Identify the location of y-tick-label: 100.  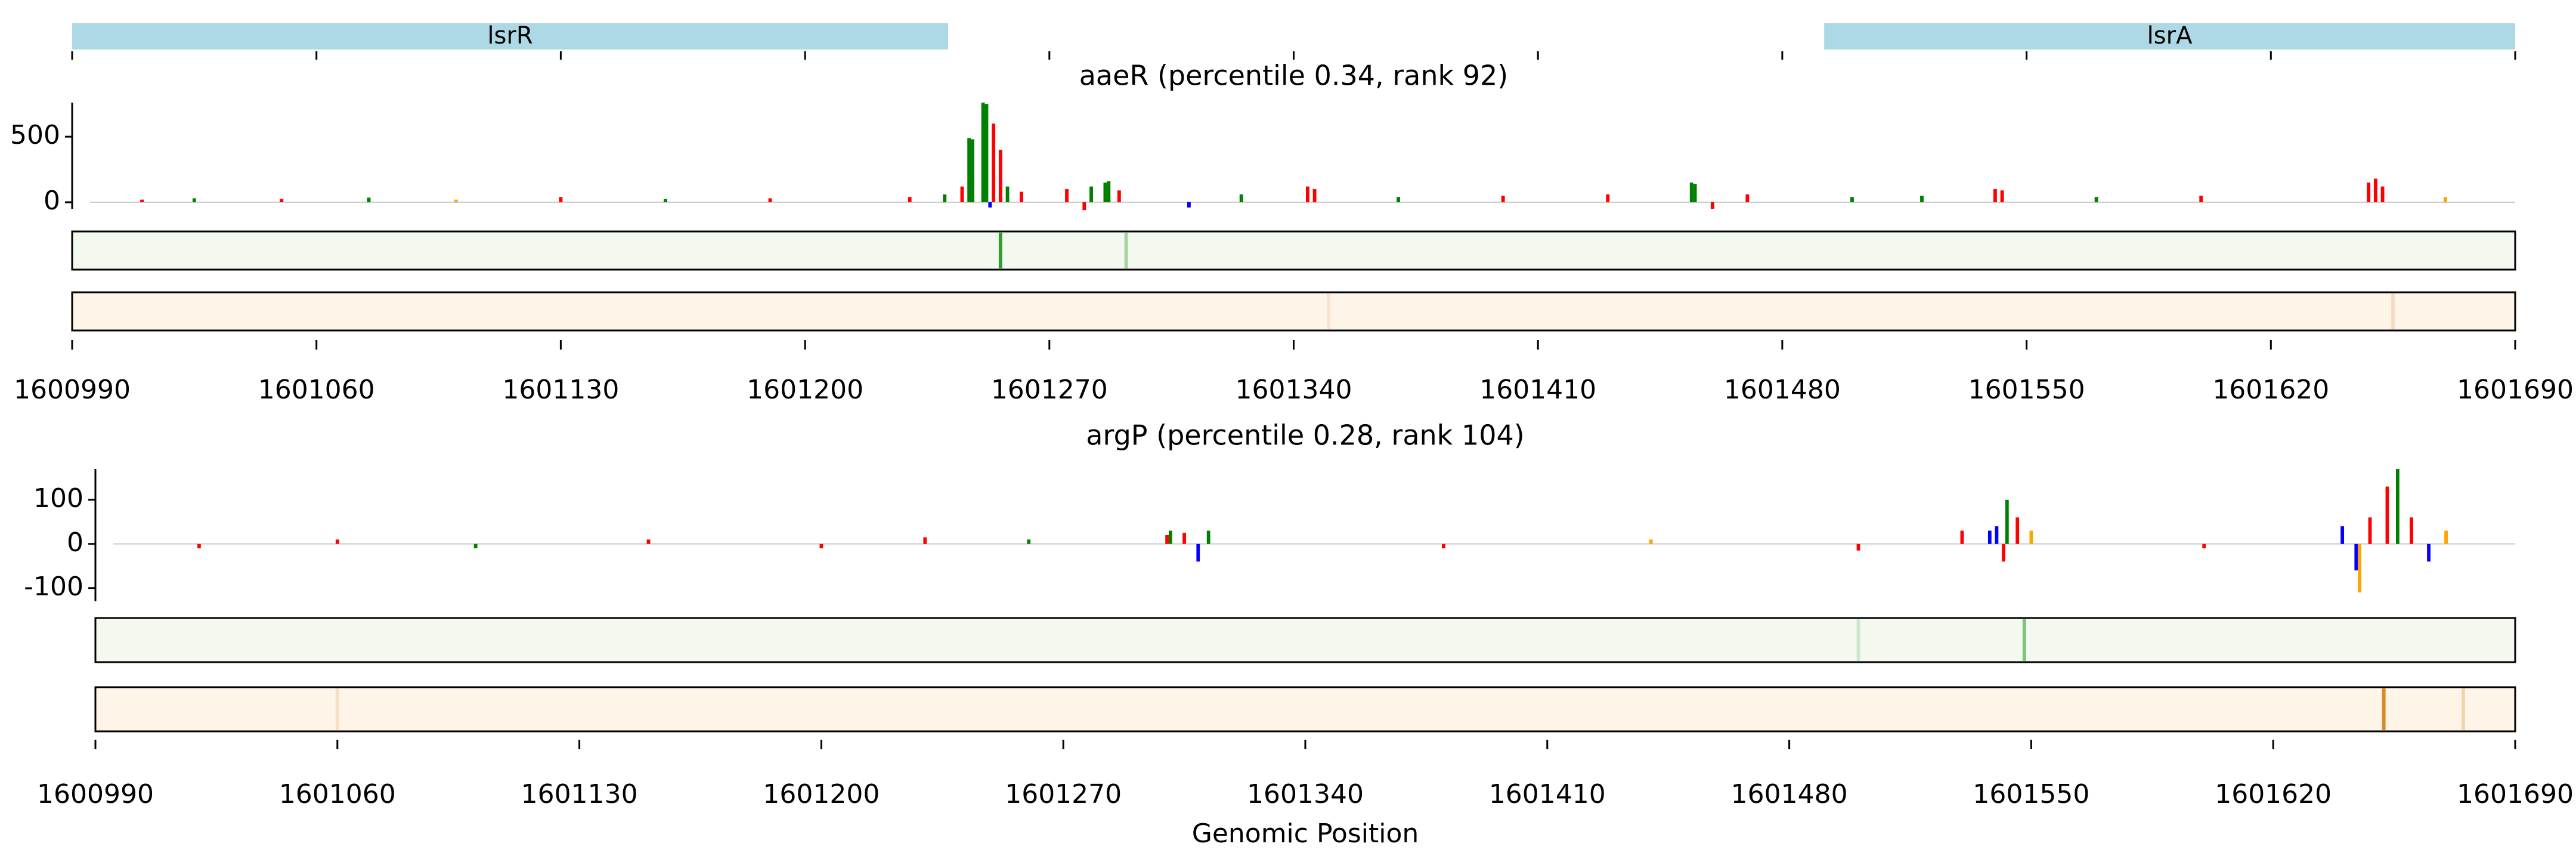
(58, 499).